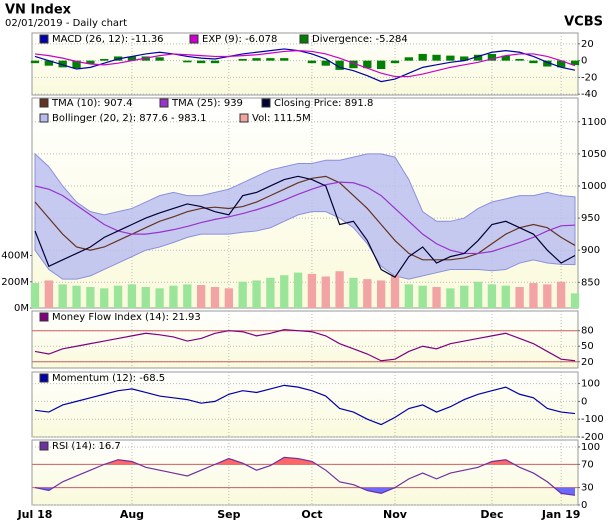 Image resolution: width=608 pixels, height=530 pixels. Describe the element at coordinates (590, 282) in the screenshot. I see `y-tick-label: 850` at that location.